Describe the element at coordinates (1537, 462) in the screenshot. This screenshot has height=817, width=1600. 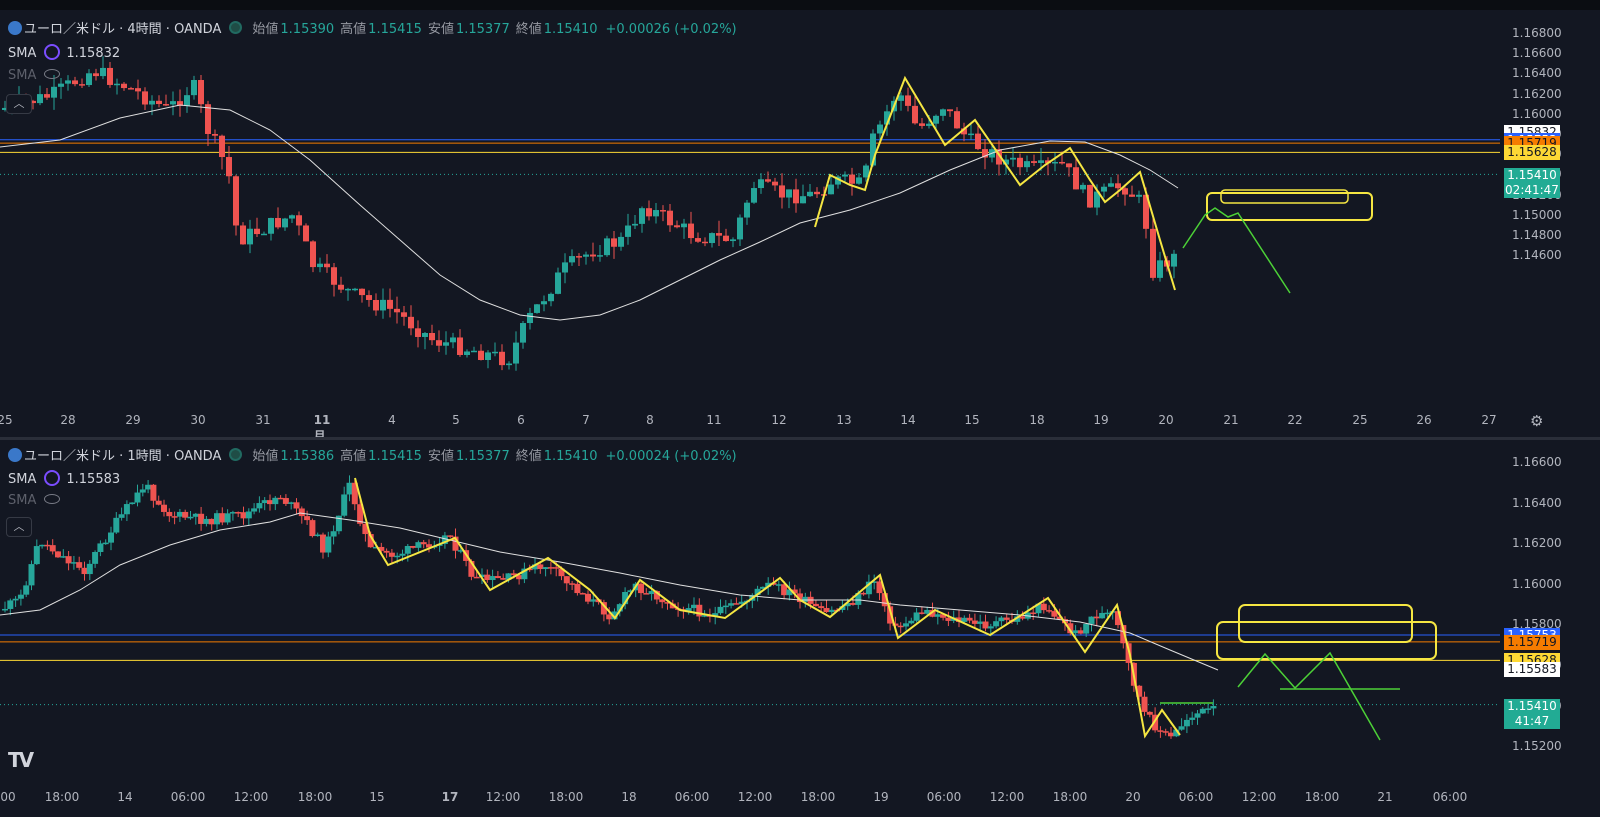
I see `price-tick-label: 1.16600` at that location.